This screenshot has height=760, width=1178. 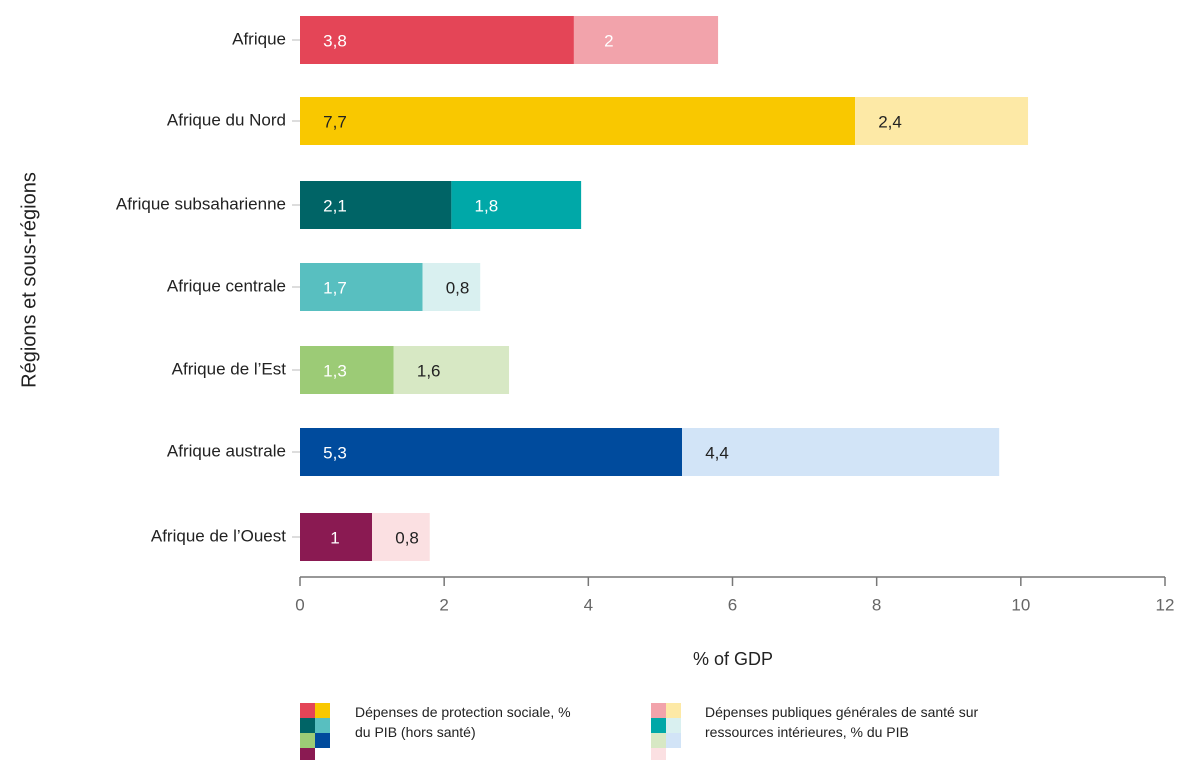 I want to click on y-tick-label: Afrique australe, so click(x=226, y=450).